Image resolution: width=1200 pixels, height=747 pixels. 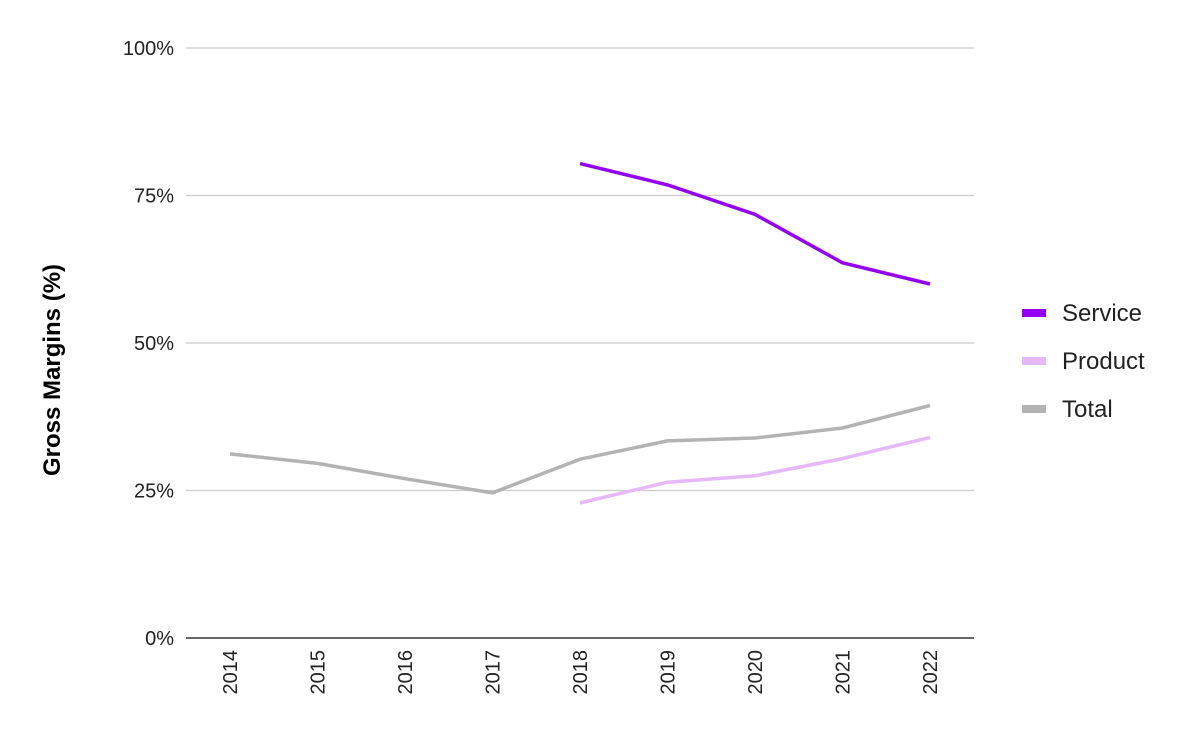 What do you see at coordinates (669, 672) in the screenshot?
I see `x-tick-label: 2019` at bounding box center [669, 672].